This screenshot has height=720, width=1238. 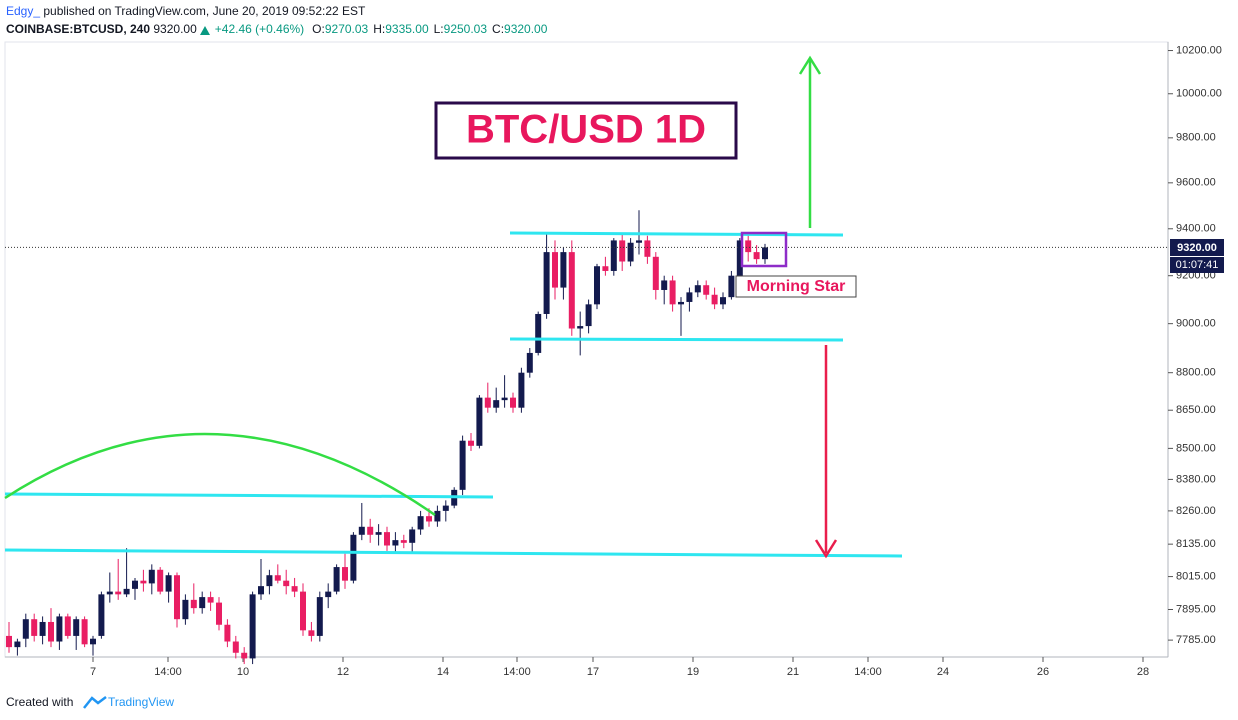 What do you see at coordinates (1196, 609) in the screenshot?
I see `y-tick-label: 7895.00` at bounding box center [1196, 609].